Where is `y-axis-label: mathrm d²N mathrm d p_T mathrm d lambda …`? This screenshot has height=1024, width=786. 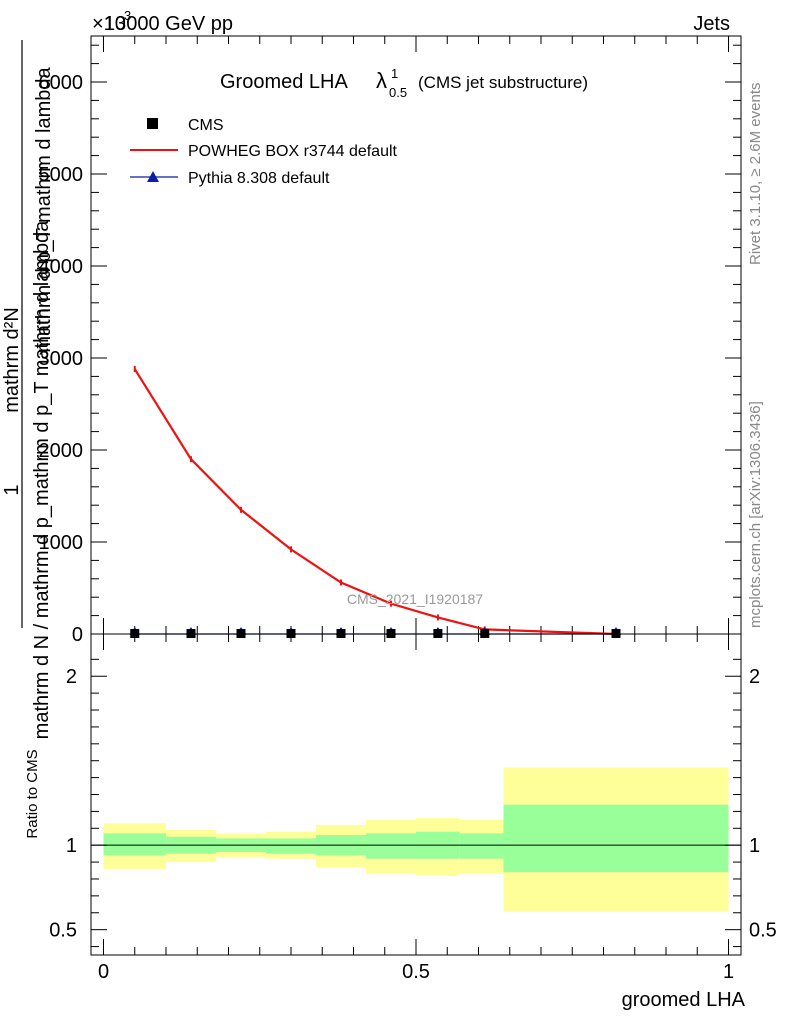
y-axis-label: mathrm d²N mathrm d p_T mathrm d lambda … is located at coordinates (28, 389).